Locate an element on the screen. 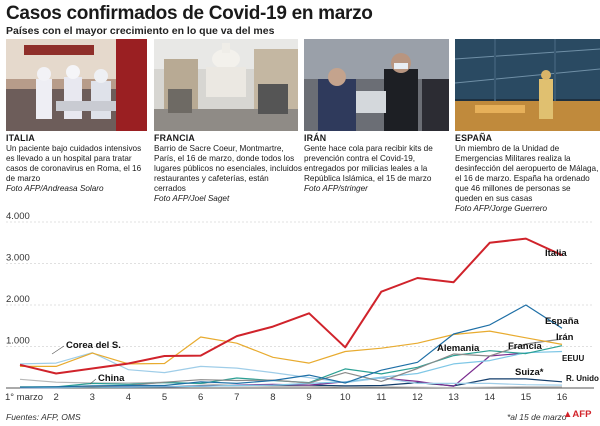 The width and height of the screenshot is (600, 426). x-tick-label: 12 is located at coordinates (417, 397).